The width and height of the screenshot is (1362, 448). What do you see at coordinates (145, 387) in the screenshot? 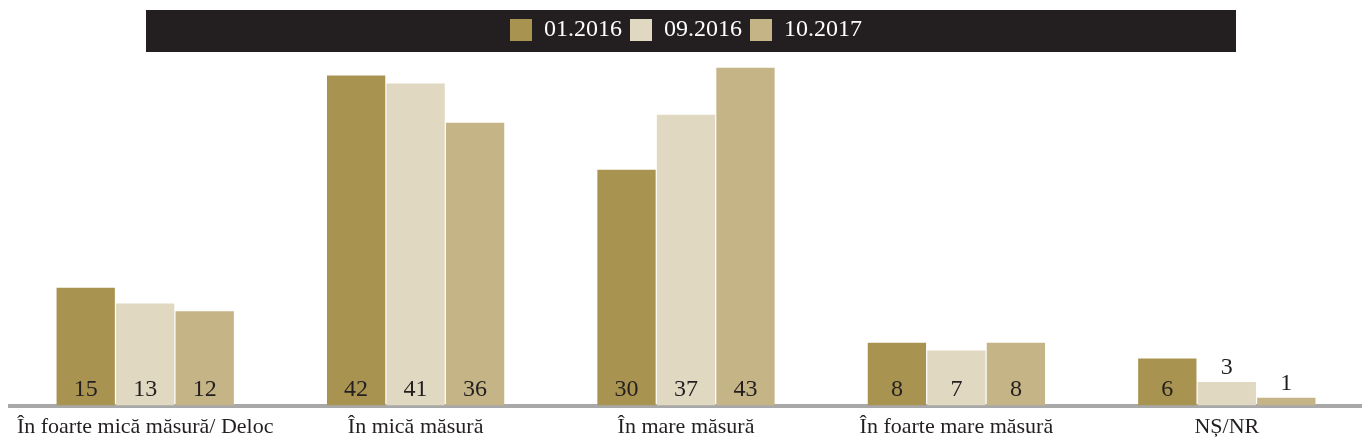
I see `data-label: 13` at bounding box center [145, 387].